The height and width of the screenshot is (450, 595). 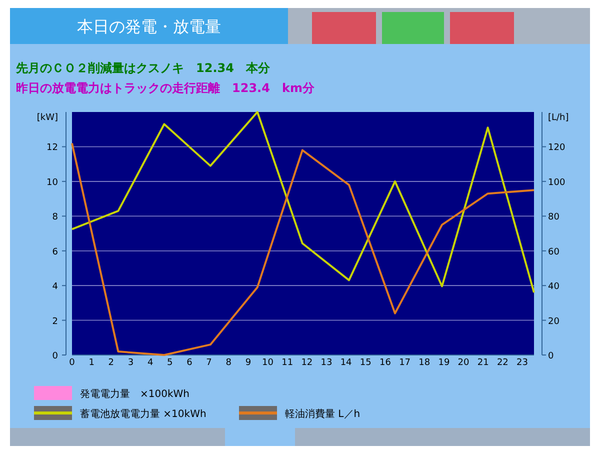 I want to click on y-axis-title: [kW], so click(x=47, y=118).